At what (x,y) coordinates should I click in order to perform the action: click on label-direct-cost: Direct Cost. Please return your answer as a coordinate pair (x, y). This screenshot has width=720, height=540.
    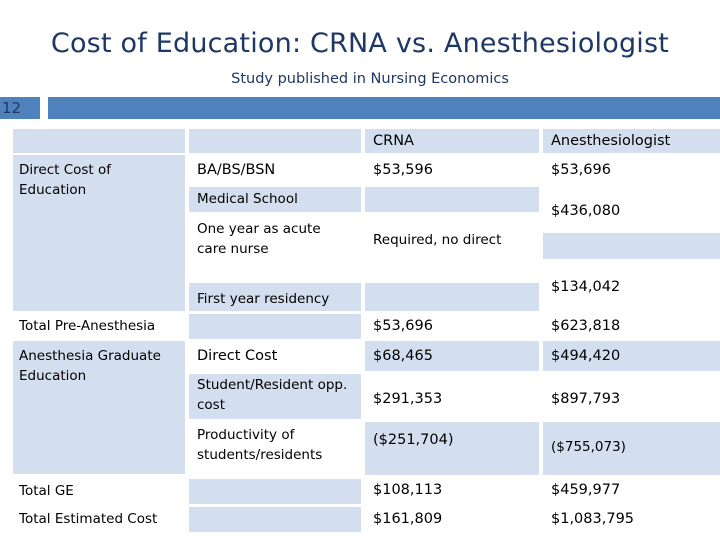
    Looking at the image, I should click on (237, 356).